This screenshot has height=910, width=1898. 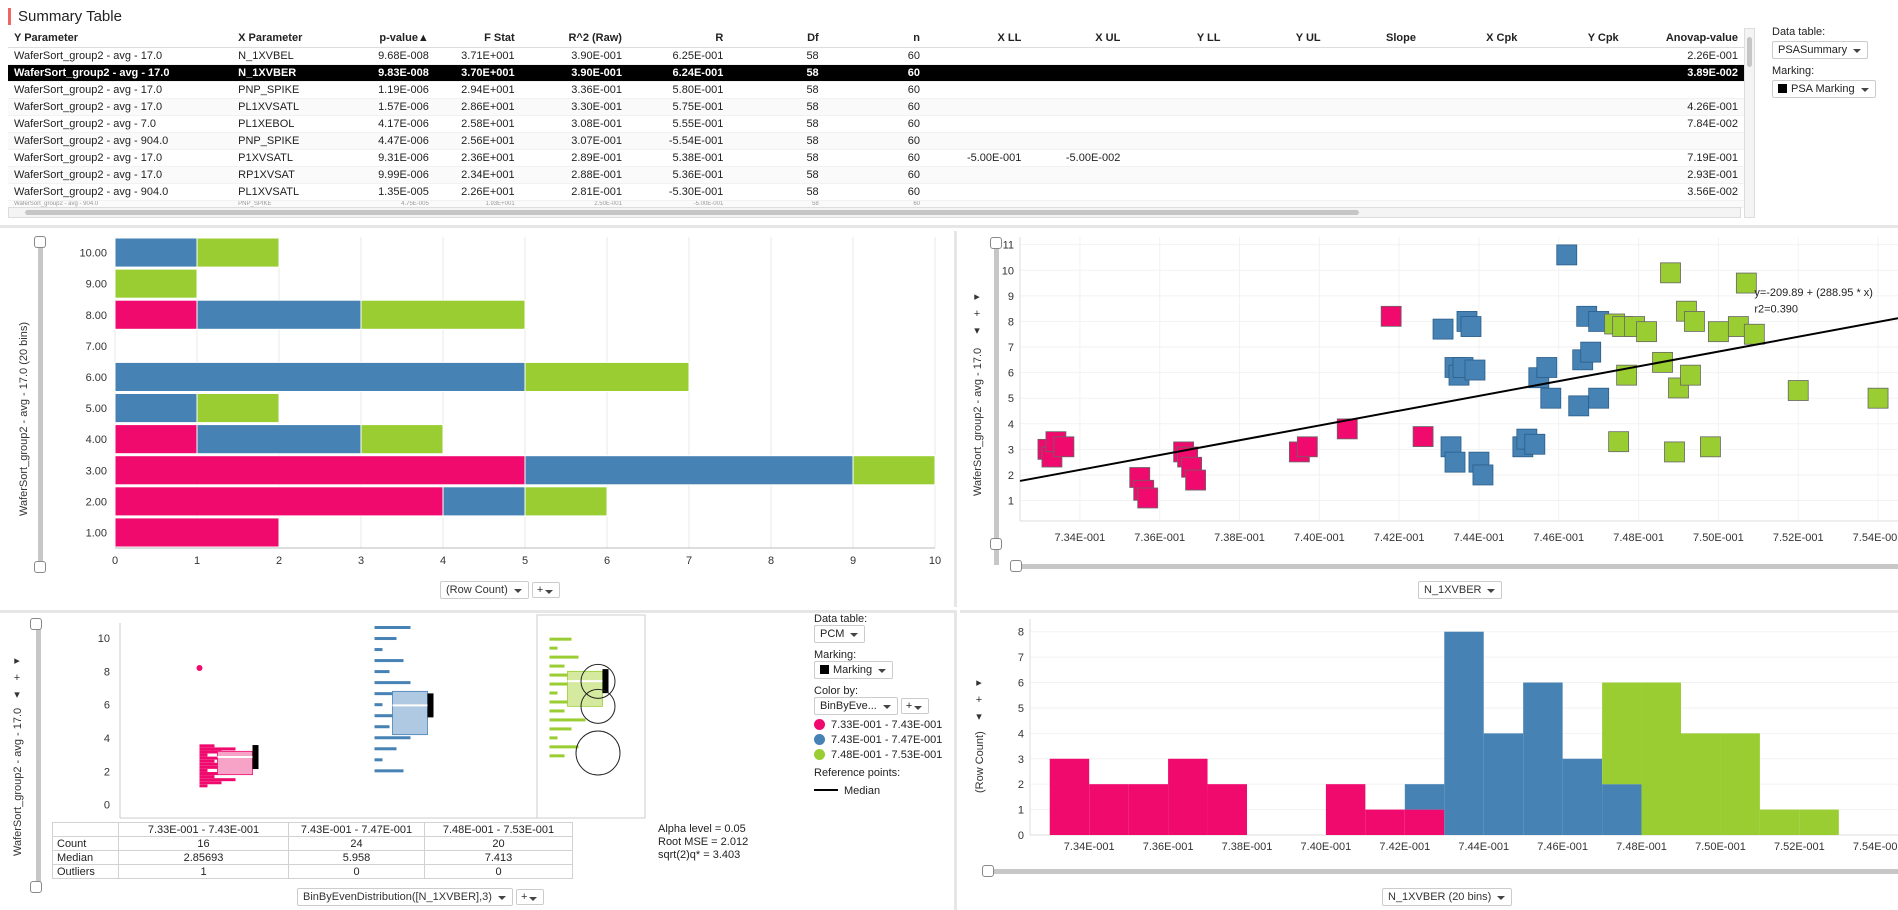 What do you see at coordinates (405, 897) in the screenshot?
I see `x-axis-dropdown: BinByEvenDistribution([N_1XVBER],3)` at bounding box center [405, 897].